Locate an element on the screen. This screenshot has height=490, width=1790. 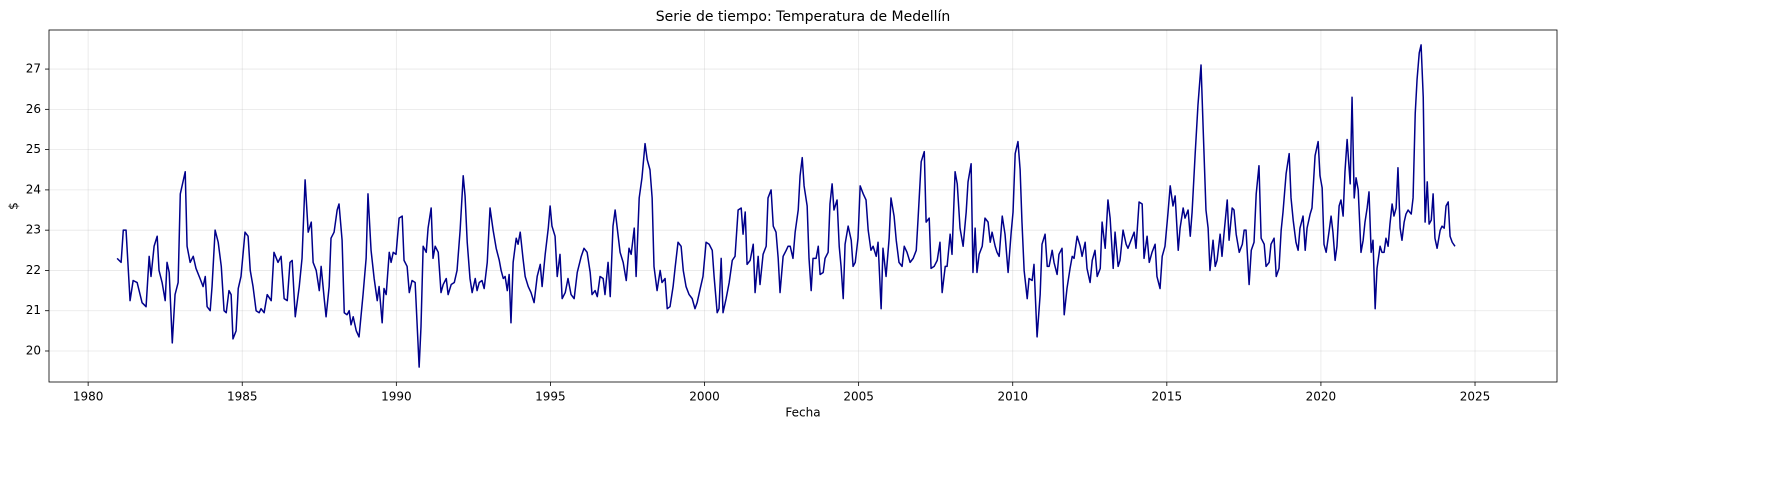
x-tick-label: 2000 is located at coordinates (704, 397).